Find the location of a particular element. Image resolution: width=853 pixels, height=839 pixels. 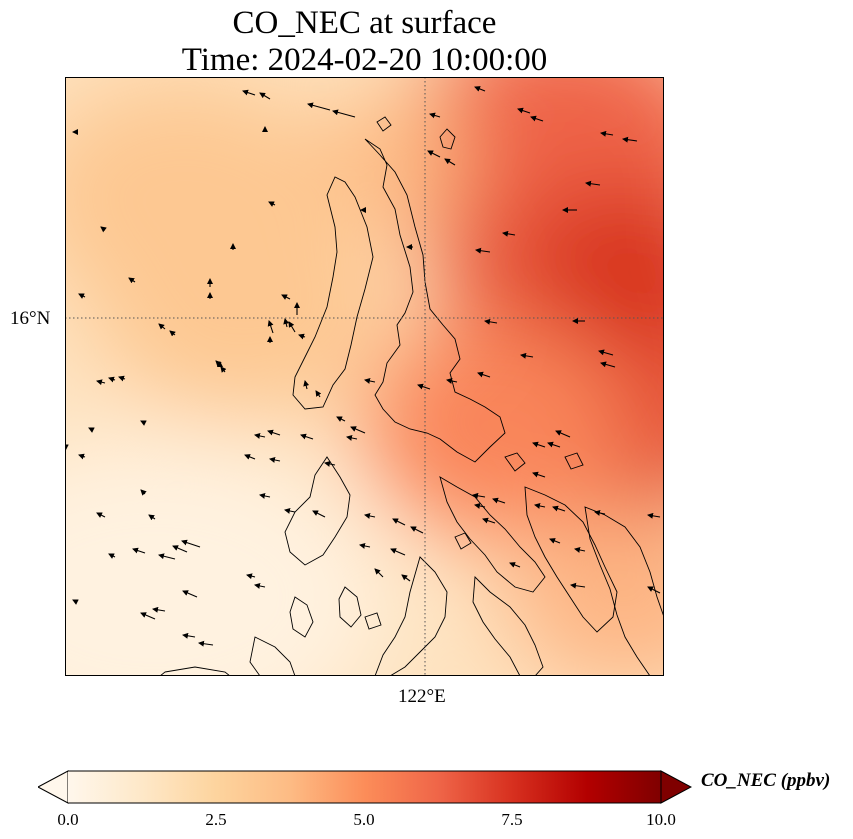

lat-tick-label: 16°N is located at coordinates (30, 318).